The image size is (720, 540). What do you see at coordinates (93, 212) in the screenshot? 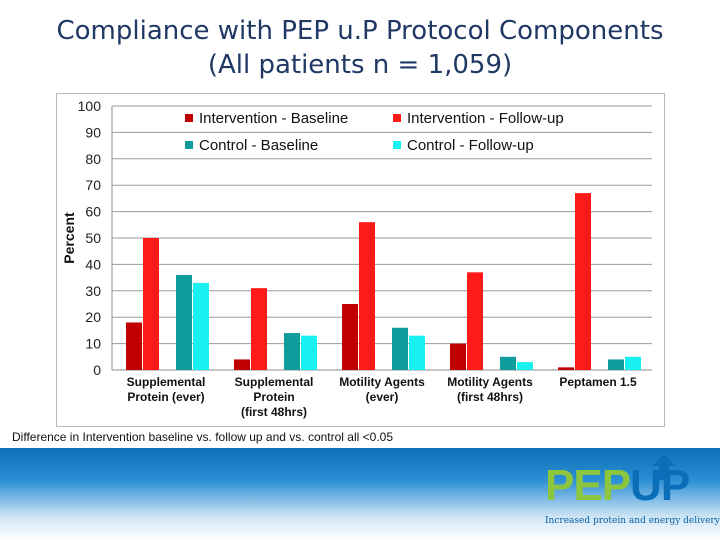
I see `y-tick-label: 60` at bounding box center [93, 212].